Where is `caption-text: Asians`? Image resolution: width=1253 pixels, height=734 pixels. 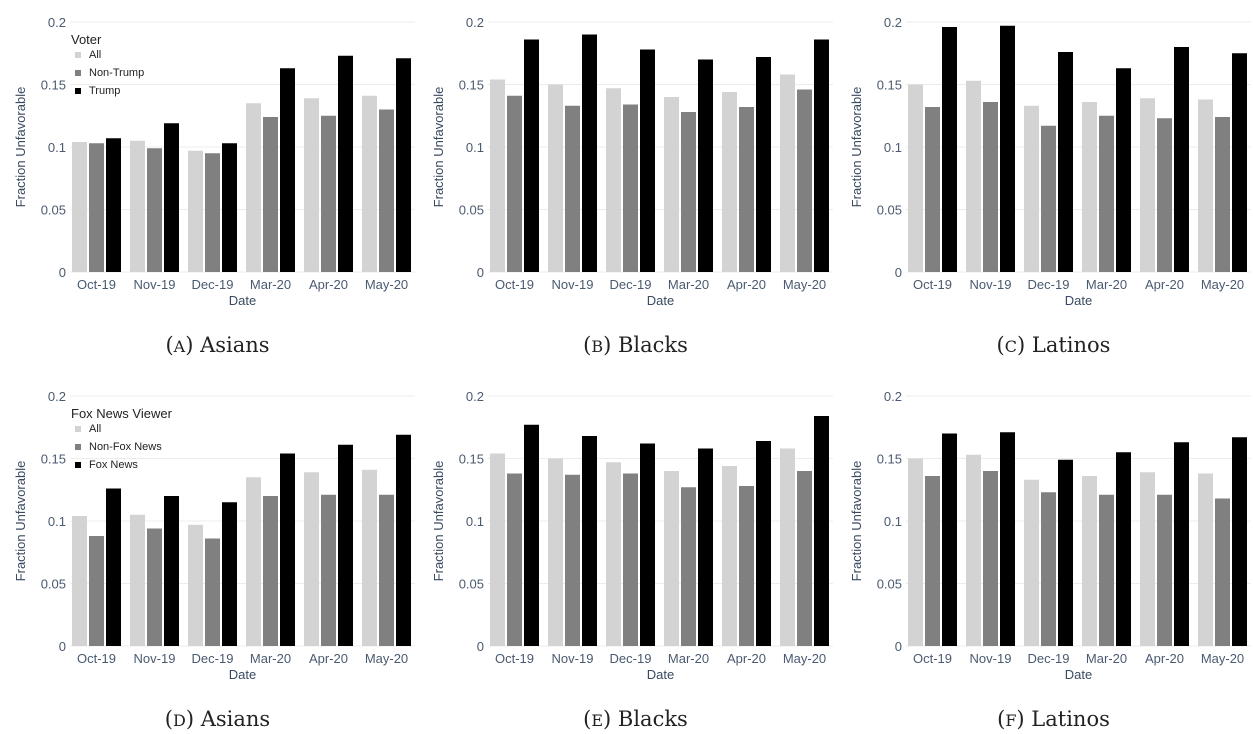
caption-text: Asians is located at coordinates (234, 345).